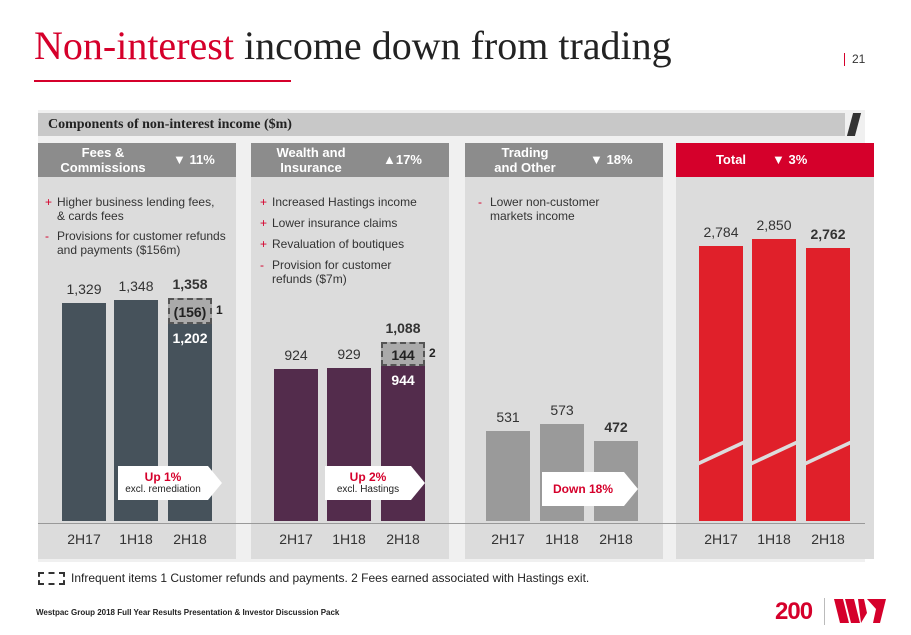 The width and height of the screenshot is (911, 635). What do you see at coordinates (329, 223) in the screenshot?
I see `bullet-item: + Lower insurance claims` at bounding box center [329, 223].